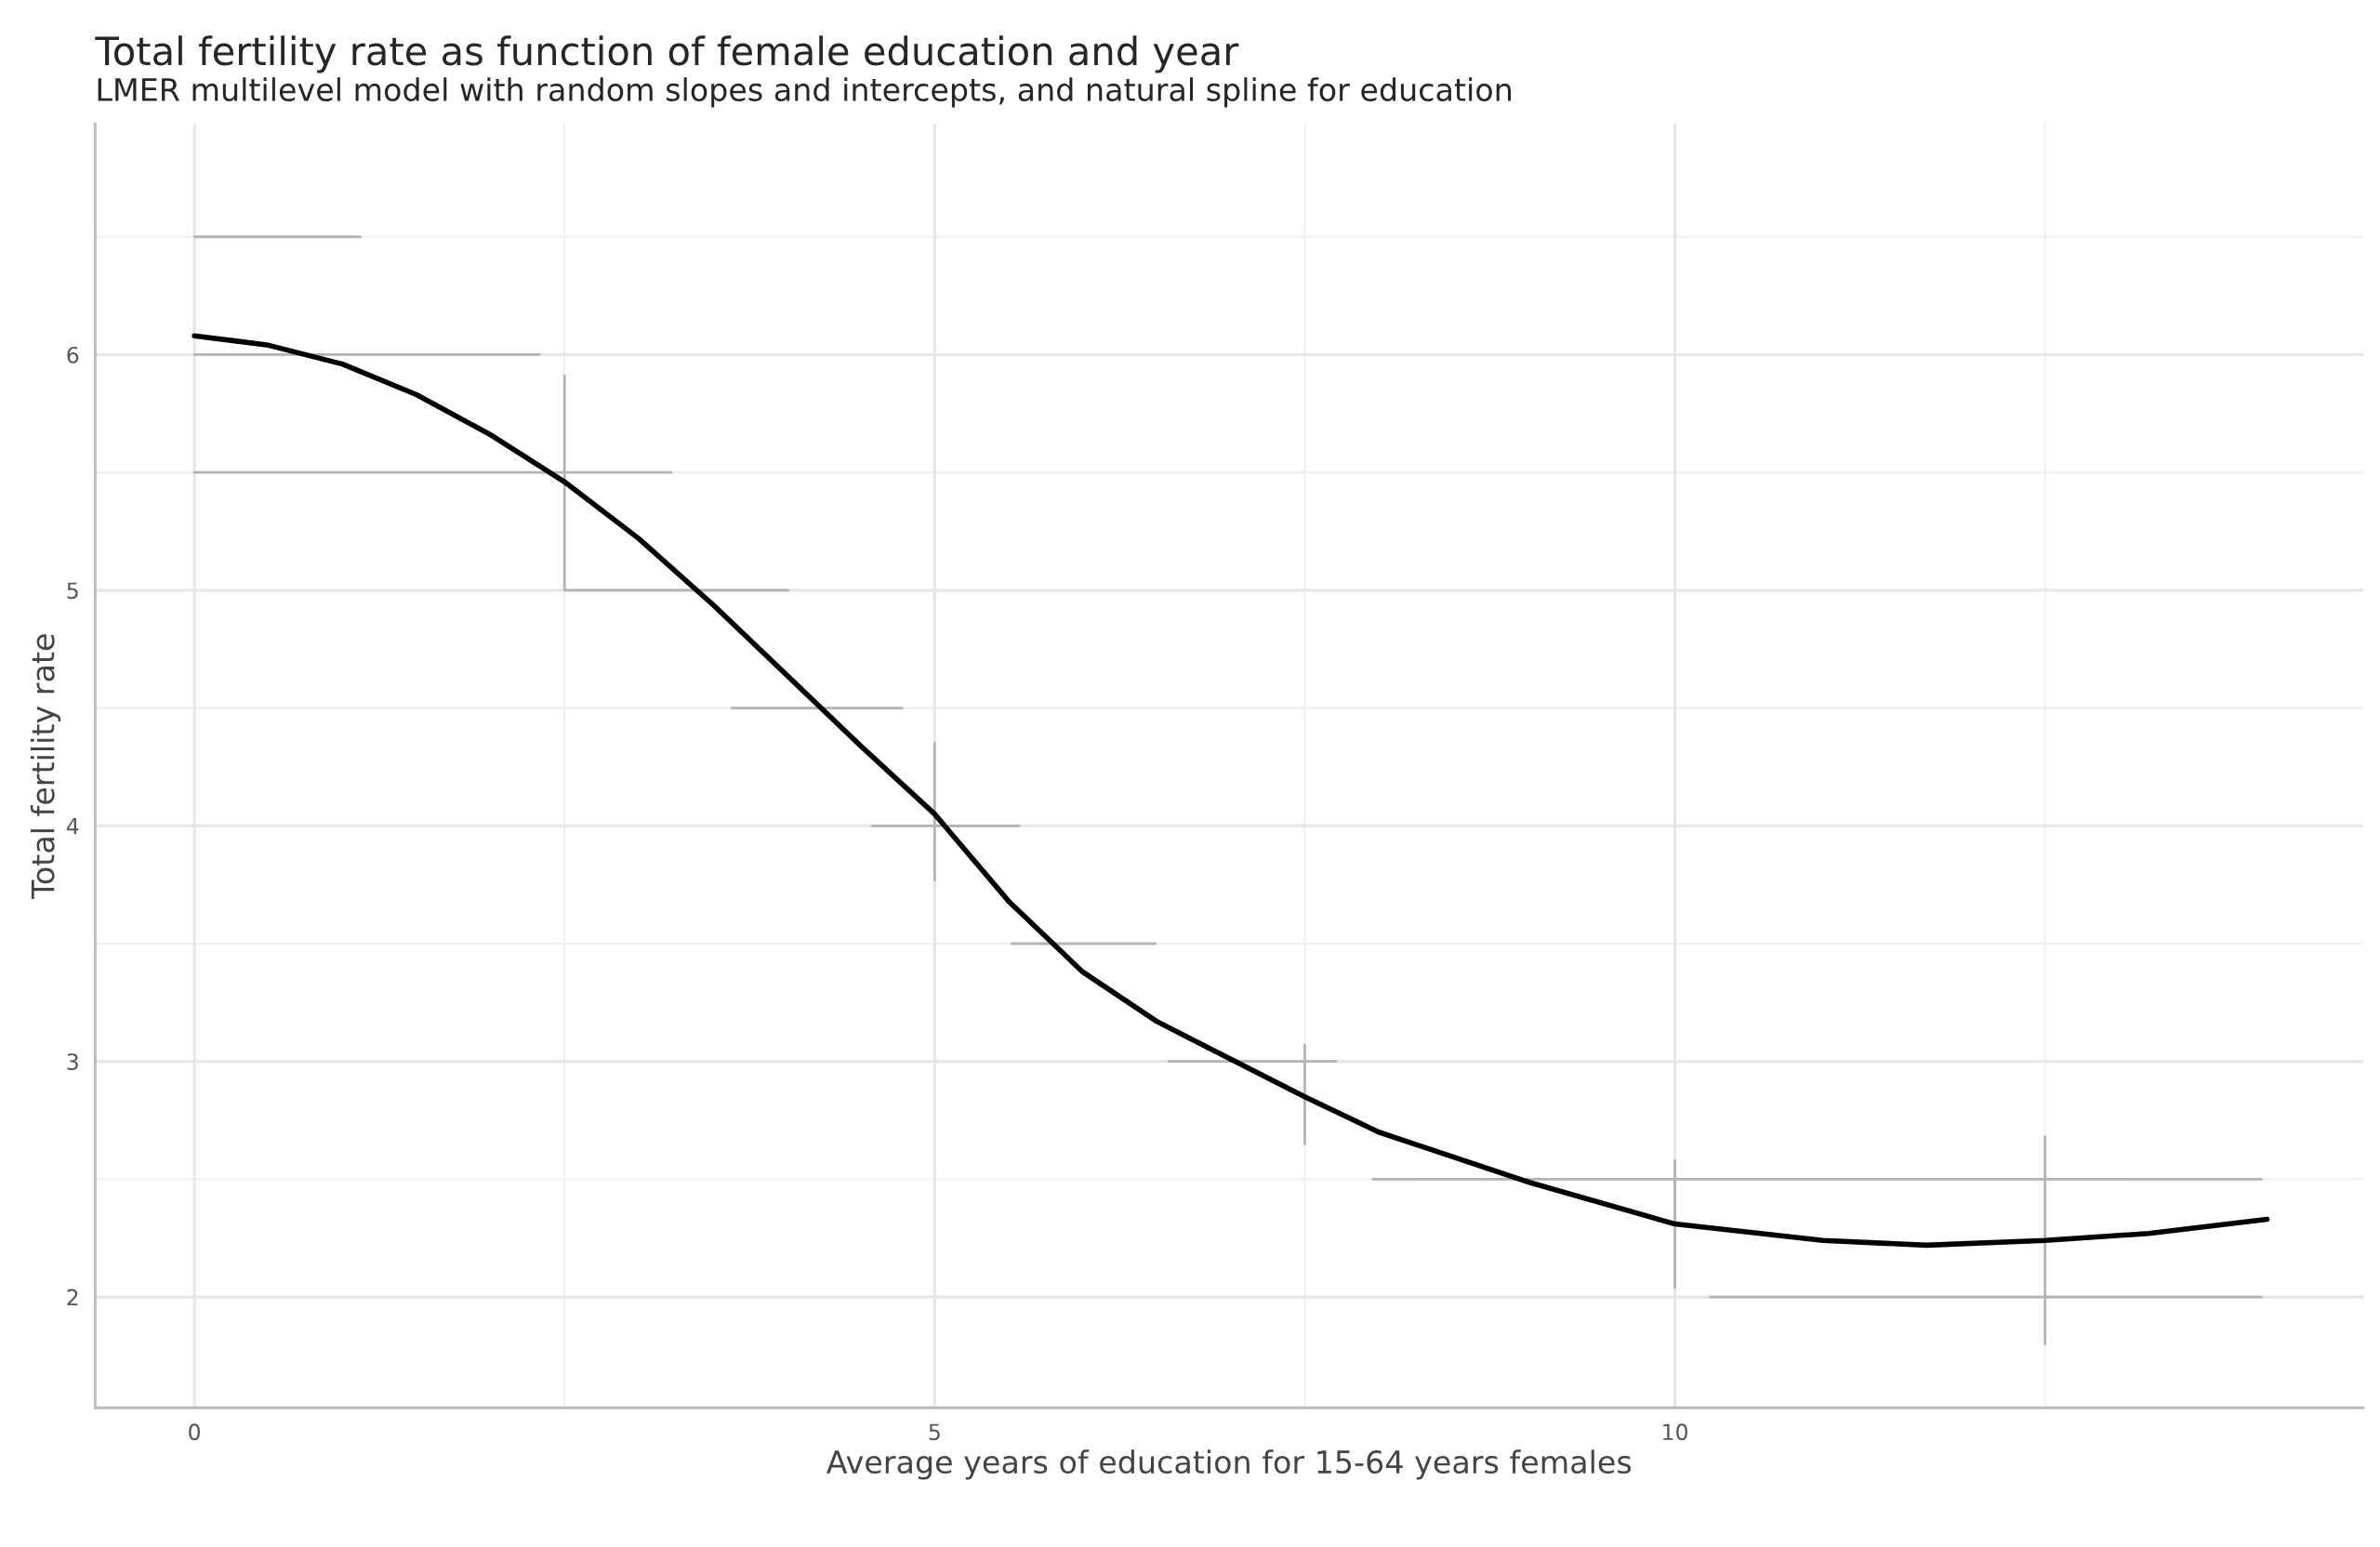 This screenshot has height=1547, width=2380. I want to click on x-axis-title: Average years of education for 15-64 years females, so click(1229, 1464).